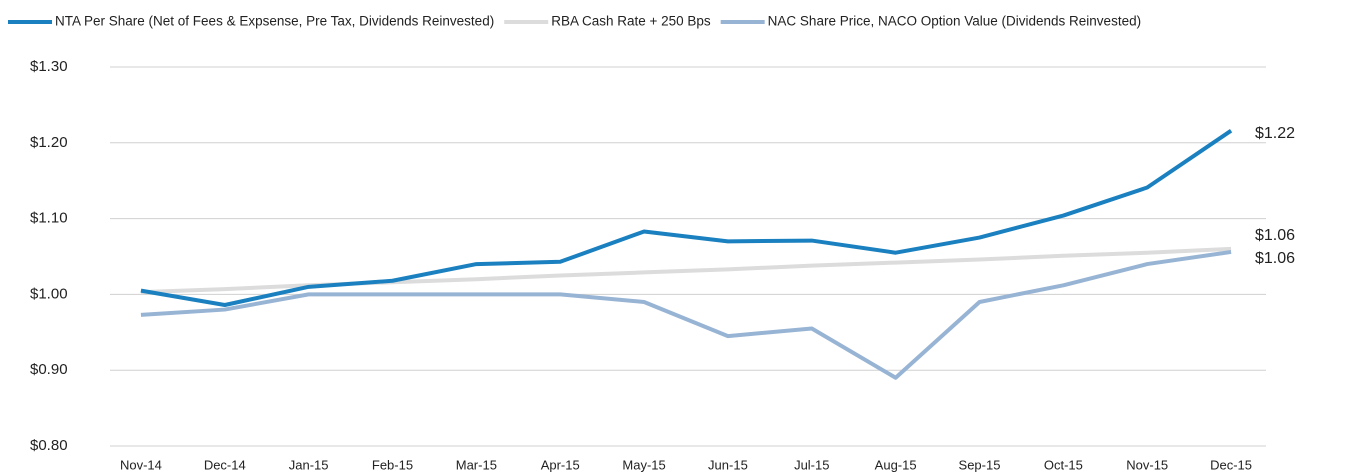  I want to click on x-tick-label: Jan-15, so click(309, 464).